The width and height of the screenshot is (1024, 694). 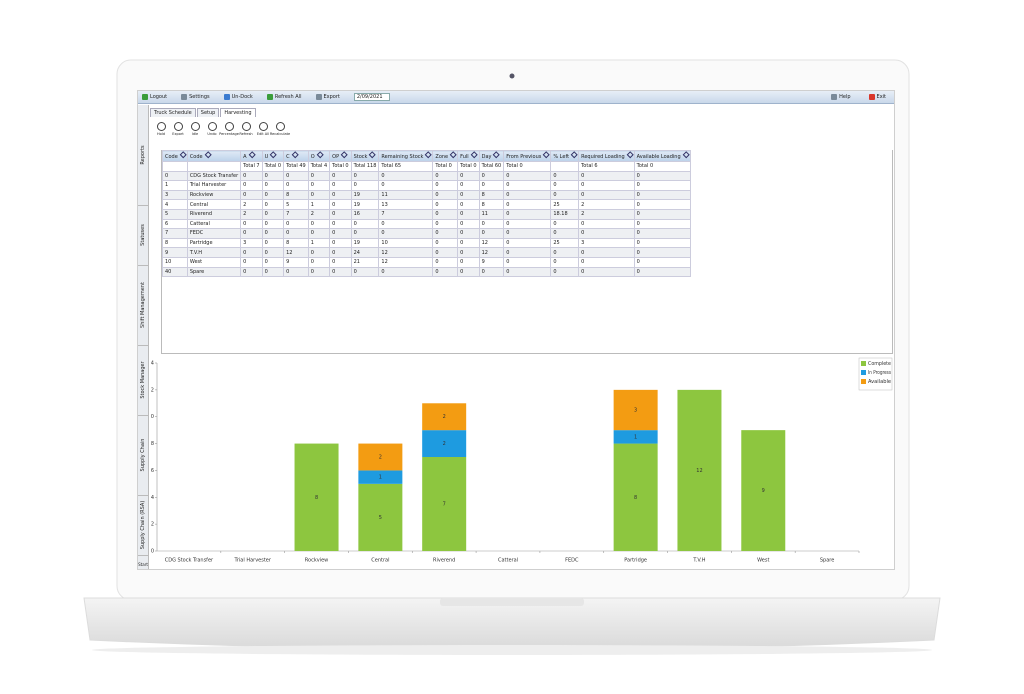 What do you see at coordinates (763, 561) in the screenshot?
I see `x-tick-label: West` at bounding box center [763, 561].